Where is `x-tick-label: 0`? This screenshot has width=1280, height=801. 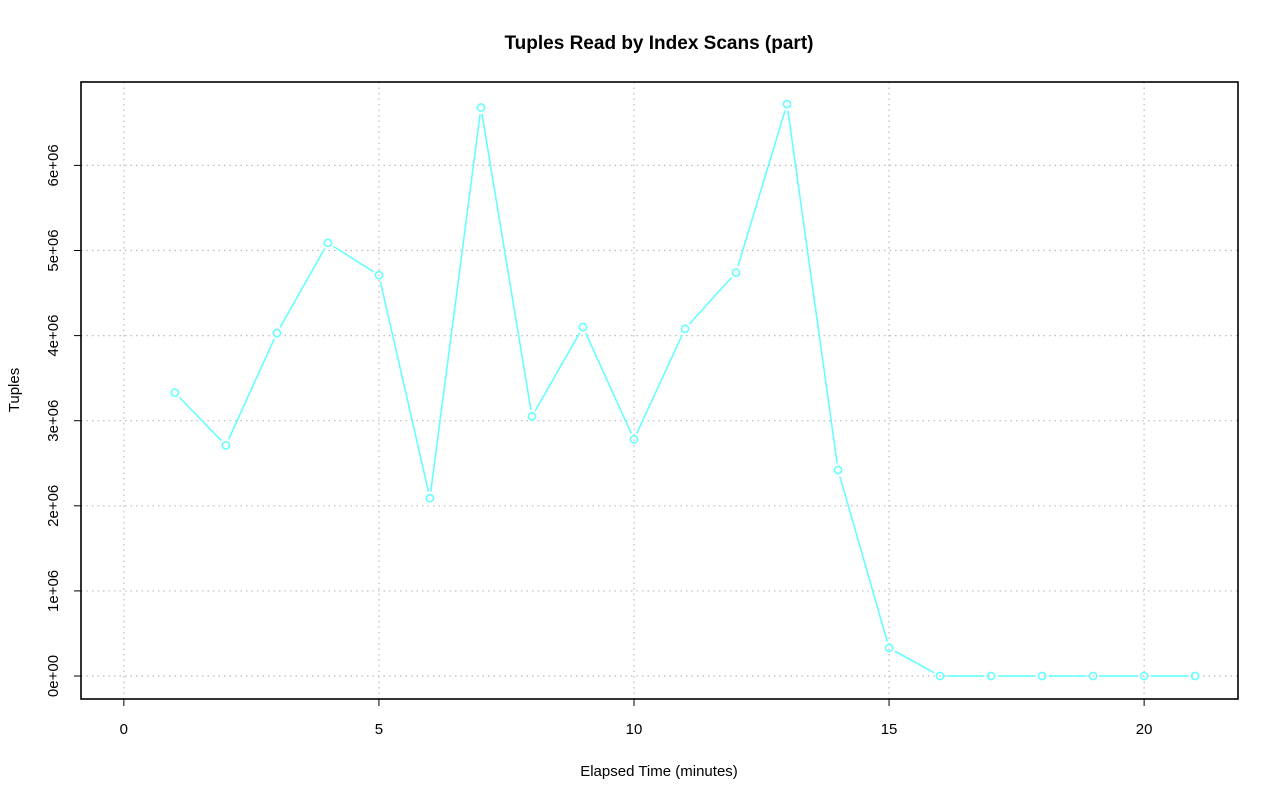 x-tick-label: 0 is located at coordinates (124, 729).